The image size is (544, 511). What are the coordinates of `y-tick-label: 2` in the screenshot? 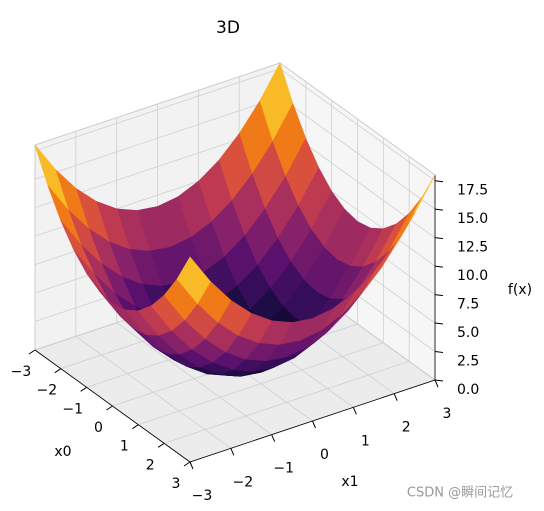 It's located at (406, 428).